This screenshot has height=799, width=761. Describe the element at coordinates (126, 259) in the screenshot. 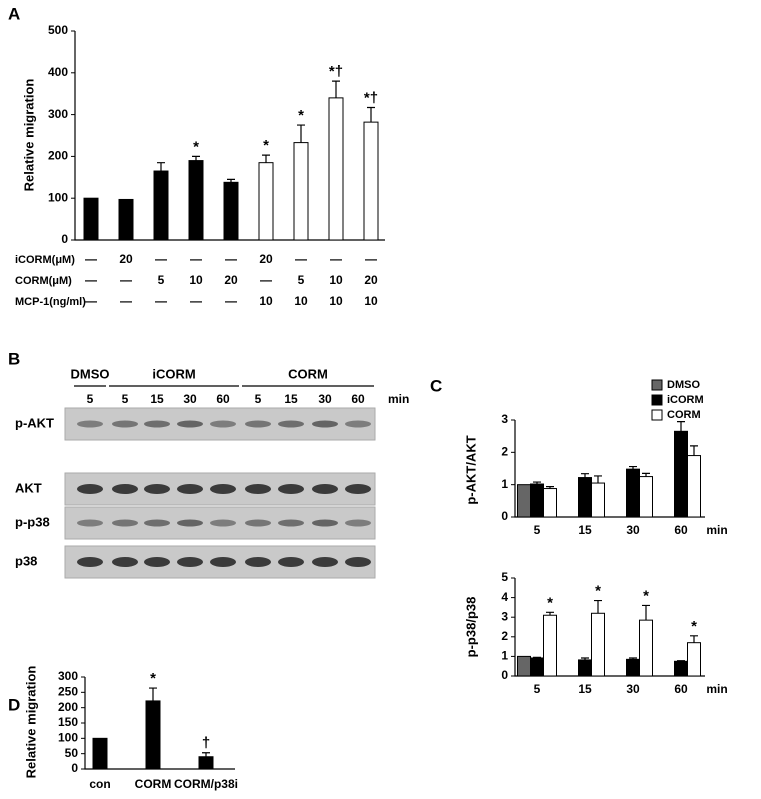

I see `treatment-cell: 20` at that location.